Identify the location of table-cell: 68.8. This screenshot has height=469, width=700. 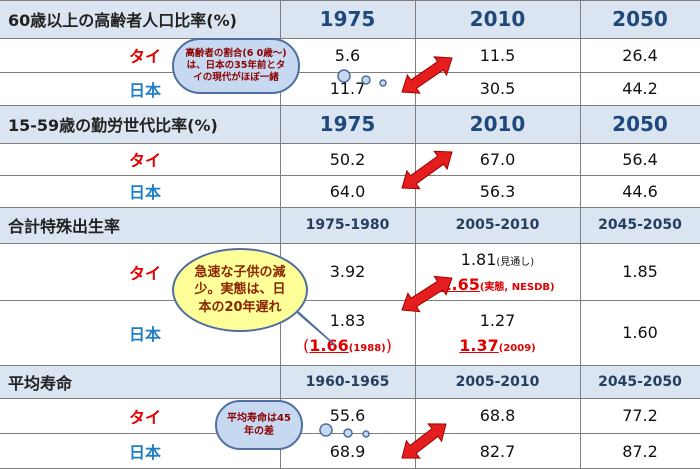
(497, 415).